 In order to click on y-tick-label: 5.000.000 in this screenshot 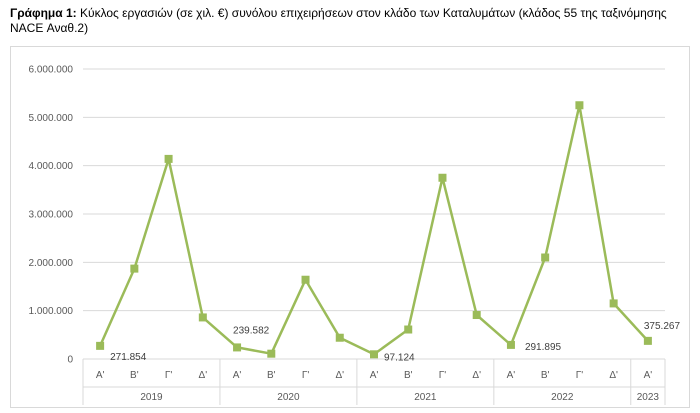, I will do `click(51, 118)`.